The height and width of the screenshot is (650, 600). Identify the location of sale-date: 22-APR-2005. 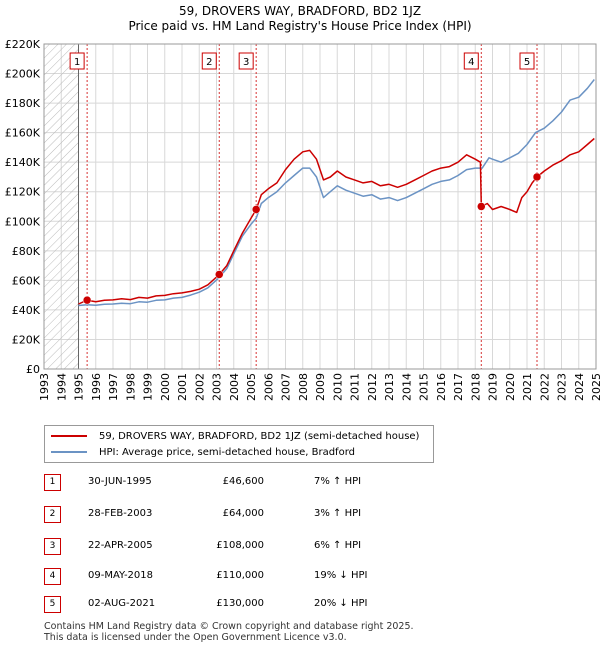
(120, 545).